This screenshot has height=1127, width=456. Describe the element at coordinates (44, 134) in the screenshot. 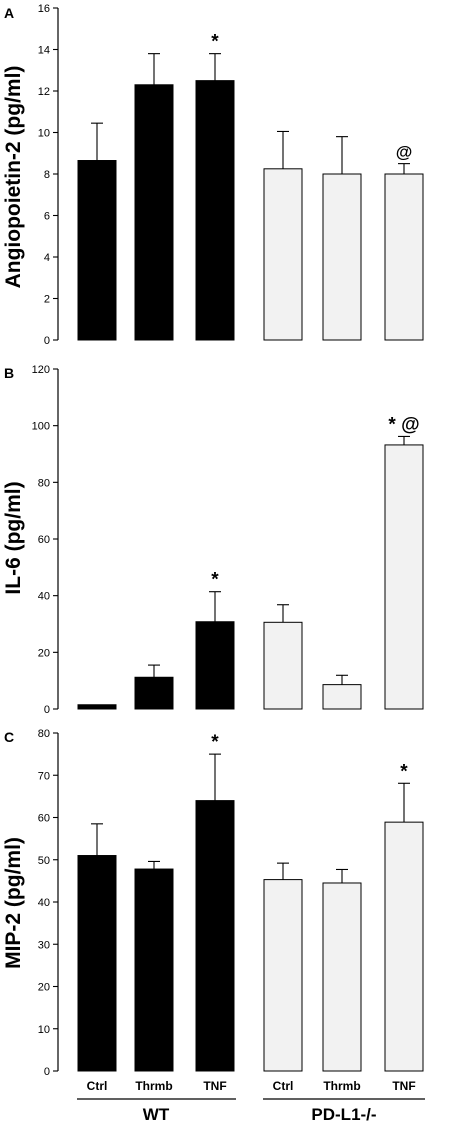

I see `y-tick-label-a: 10` at that location.